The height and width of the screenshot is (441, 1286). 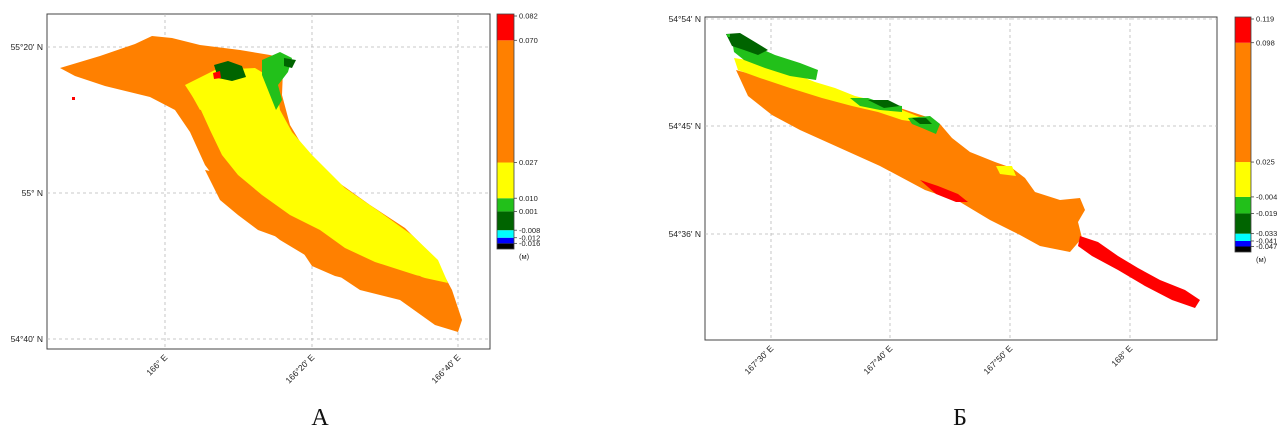 What do you see at coordinates (1139, 272) in the screenshot?
I see `island-b-red-tail` at bounding box center [1139, 272].